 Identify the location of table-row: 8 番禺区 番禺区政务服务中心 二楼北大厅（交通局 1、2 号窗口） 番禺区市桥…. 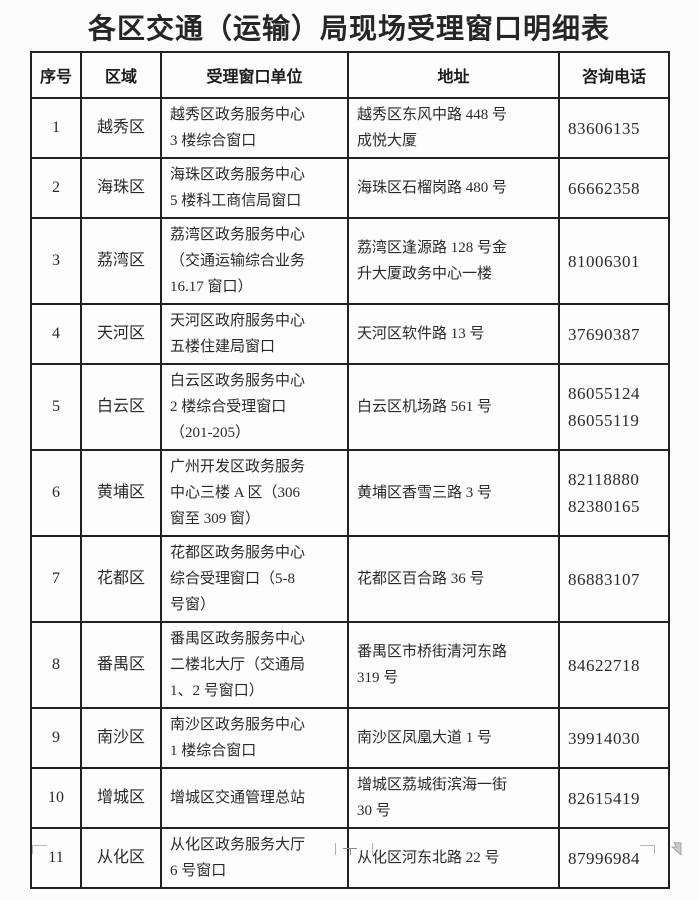
(350, 665).